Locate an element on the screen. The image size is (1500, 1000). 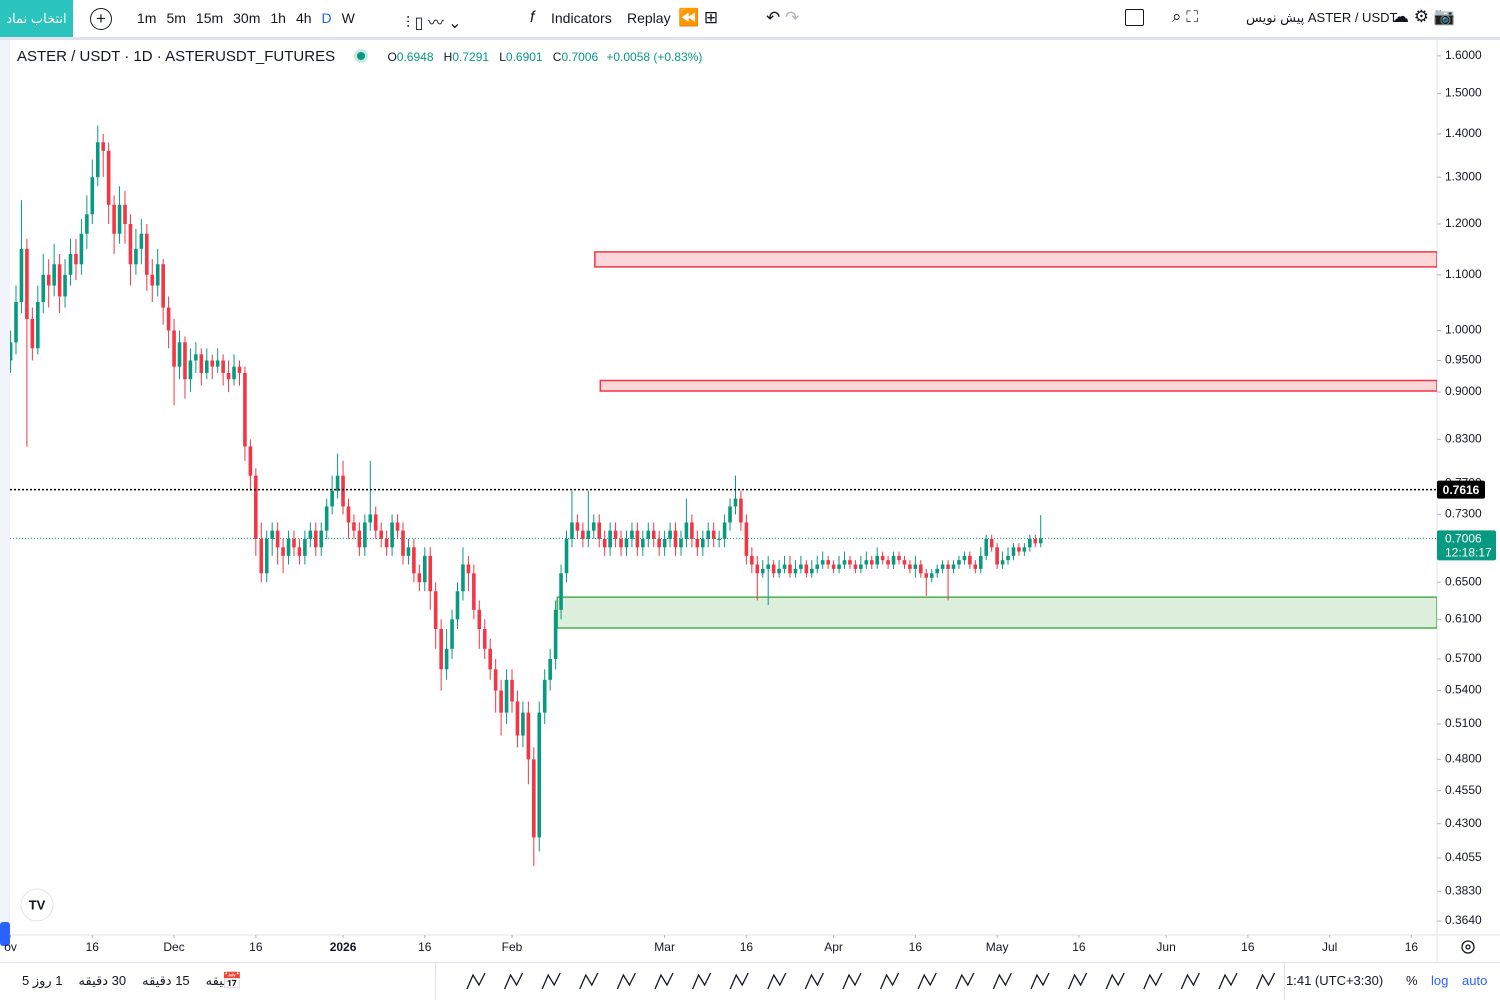
interval-button: 5m is located at coordinates (176, 18).